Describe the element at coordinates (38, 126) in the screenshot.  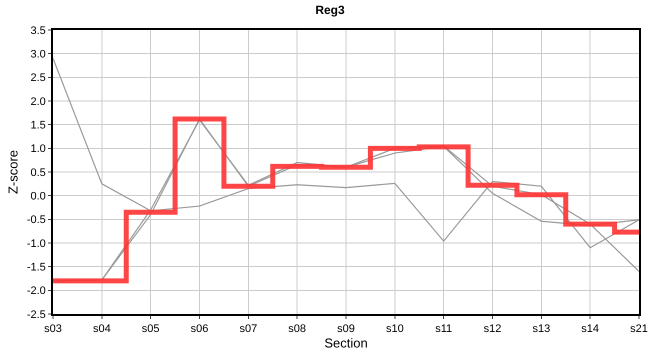
I see `y-tick-label: 1.5` at that location.